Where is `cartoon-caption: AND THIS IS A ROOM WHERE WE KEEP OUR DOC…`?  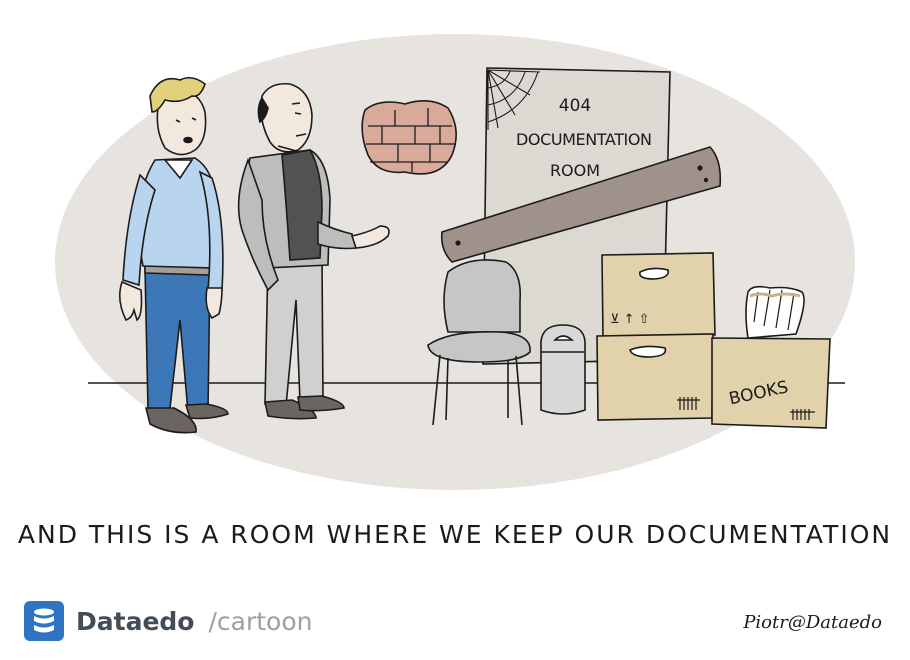 cartoon-caption: AND THIS IS A ROOM WHERE WE KEEP OUR DOC… is located at coordinates (455, 534).